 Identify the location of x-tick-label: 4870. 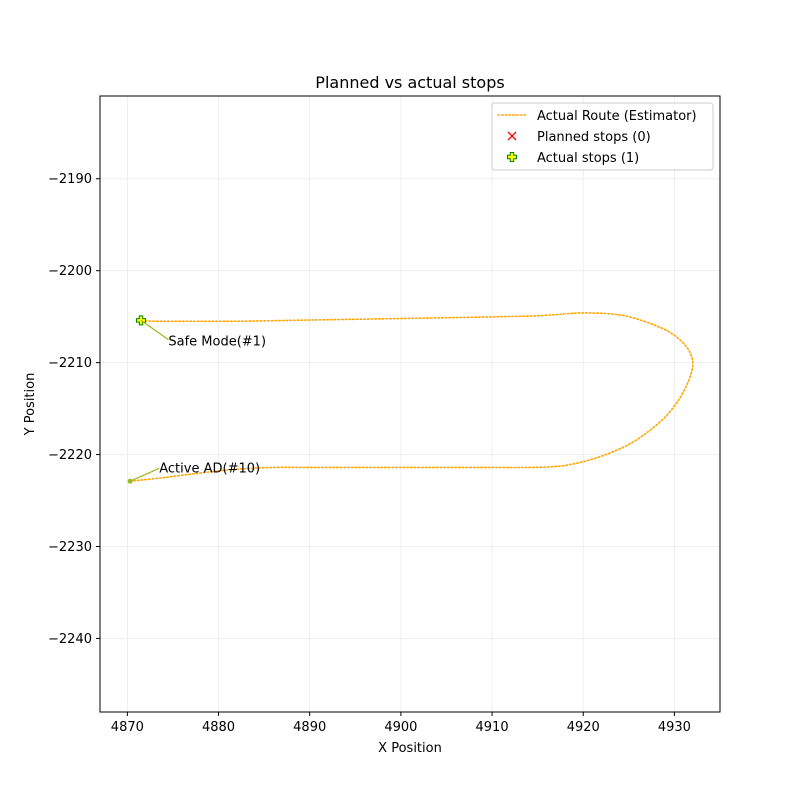
(127, 727).